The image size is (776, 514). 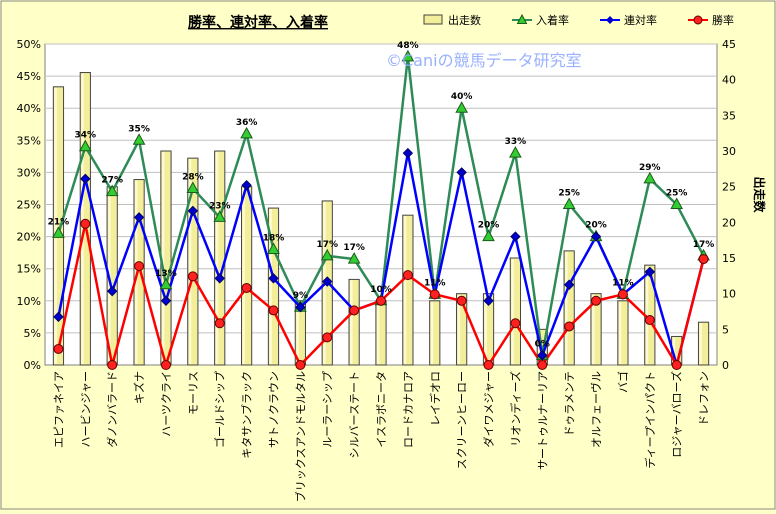 What do you see at coordinates (462, 97) in the screenshot?
I see `data-label: 40%` at bounding box center [462, 97].